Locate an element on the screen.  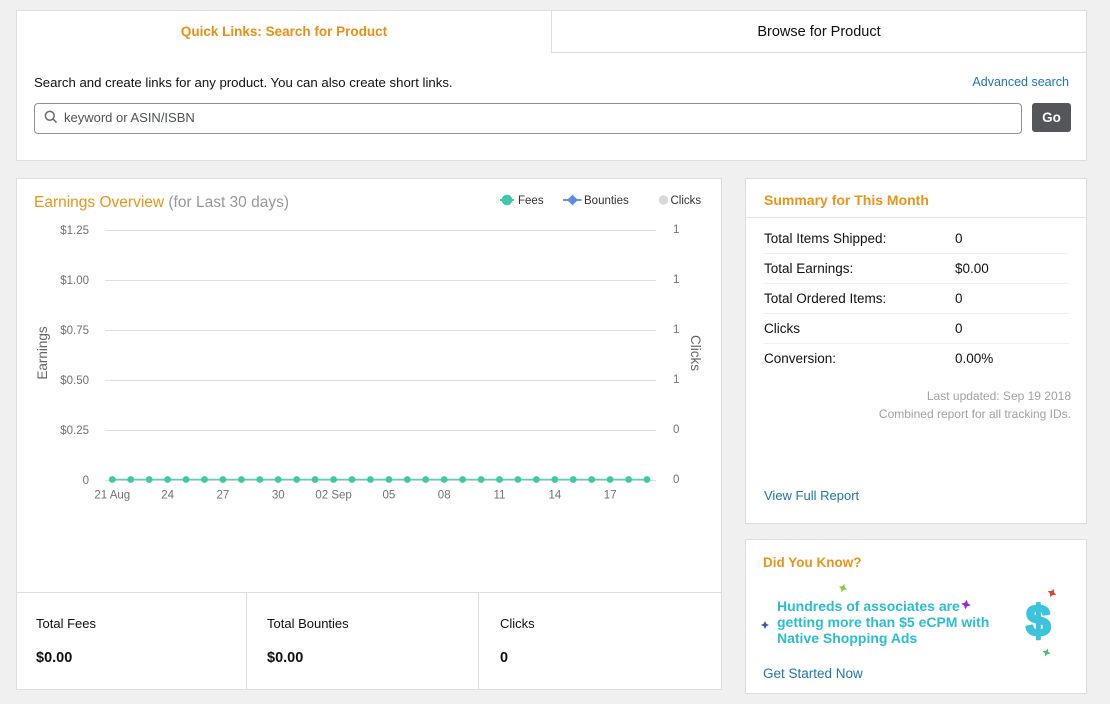
svg-text: Earnings is located at coordinates (42, 353).